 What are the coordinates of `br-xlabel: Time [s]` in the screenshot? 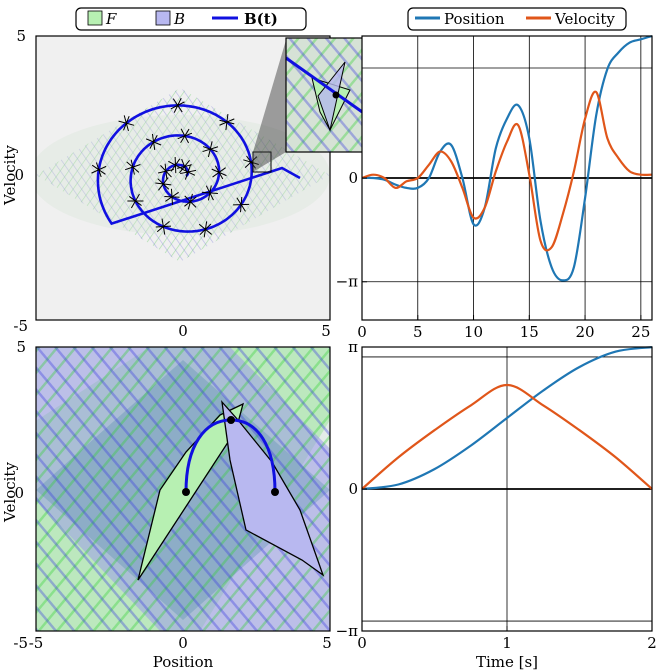 It's located at (507, 662).